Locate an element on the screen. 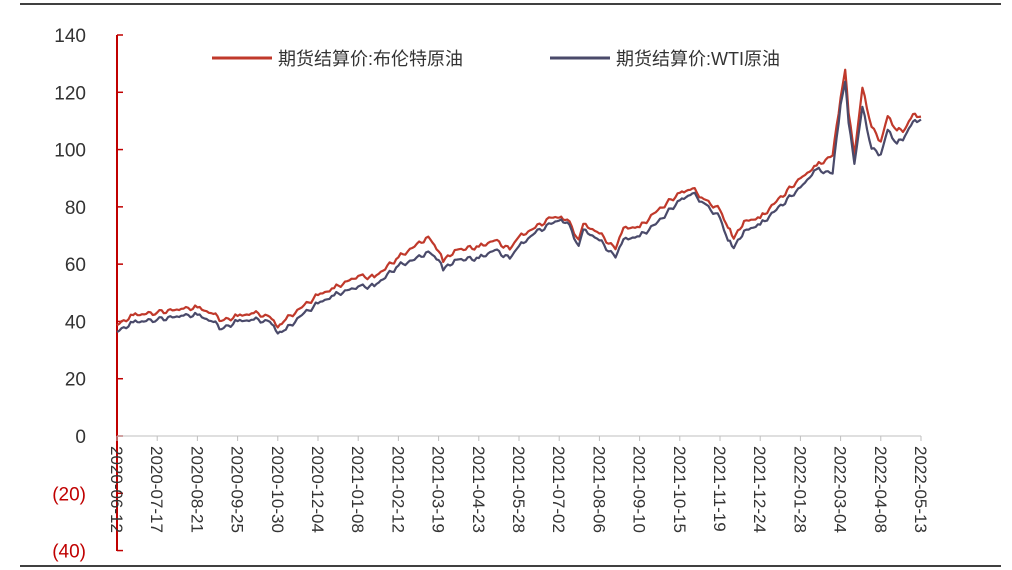  x-tick-label: 2021-03-19 is located at coordinates (438, 489).